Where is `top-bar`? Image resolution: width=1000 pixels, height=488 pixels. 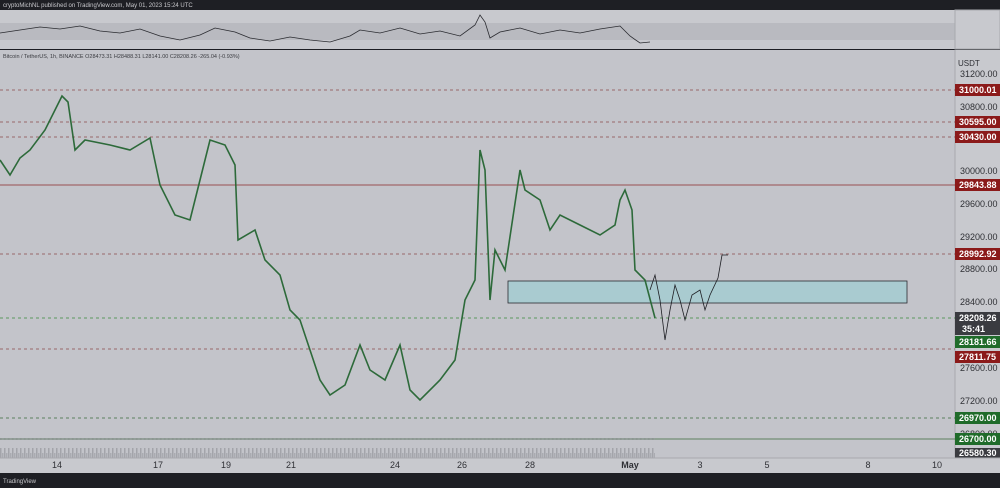
top-bar is located at coordinates (500, 5).